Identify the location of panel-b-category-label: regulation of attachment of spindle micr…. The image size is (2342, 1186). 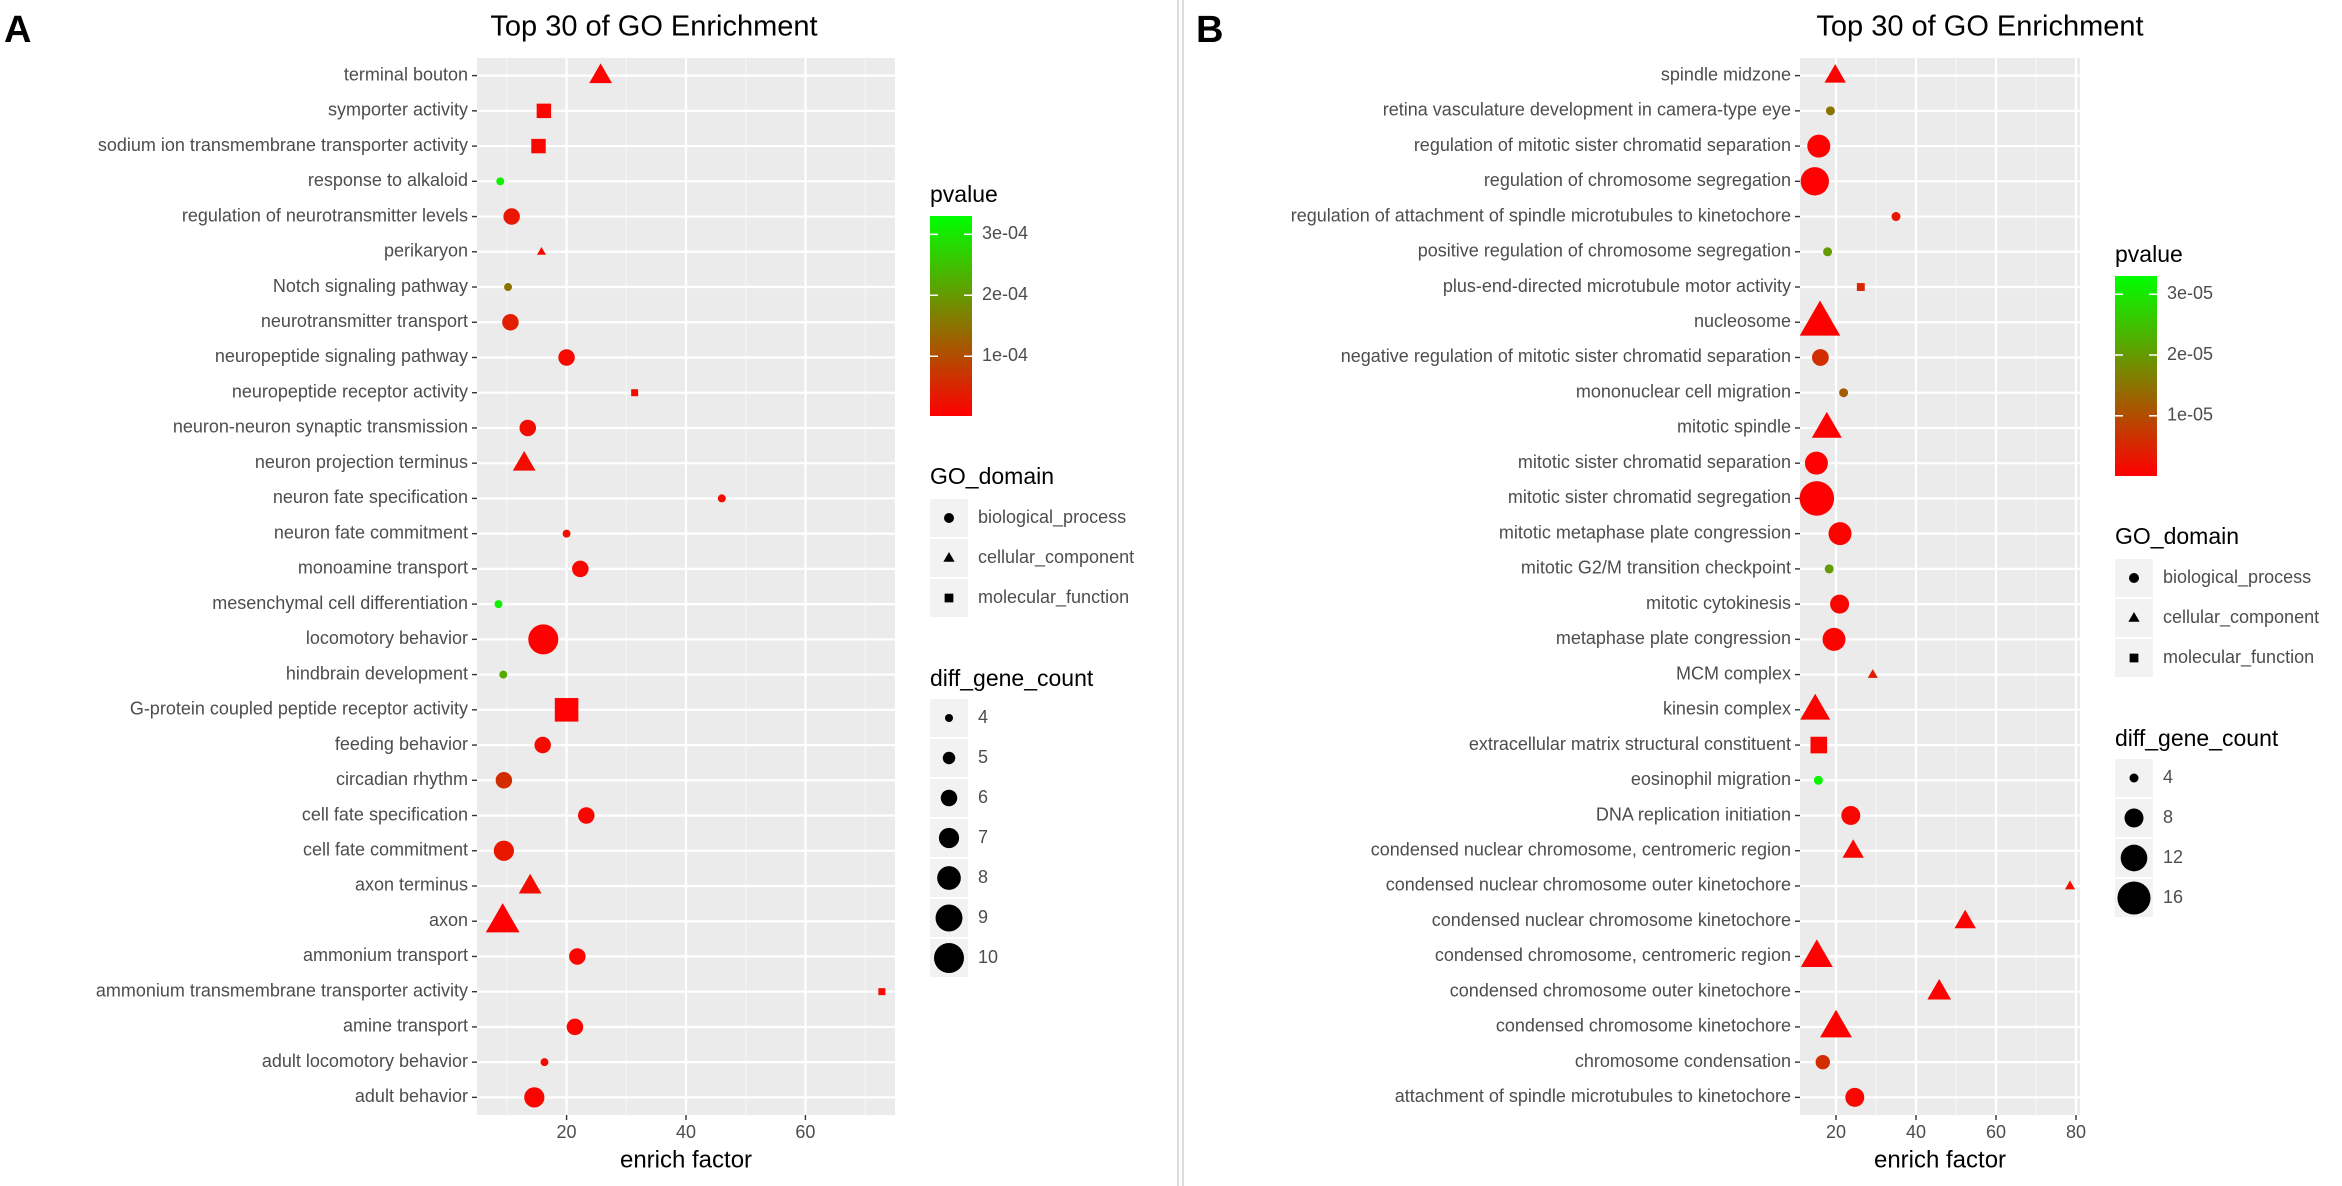
(1541, 215).